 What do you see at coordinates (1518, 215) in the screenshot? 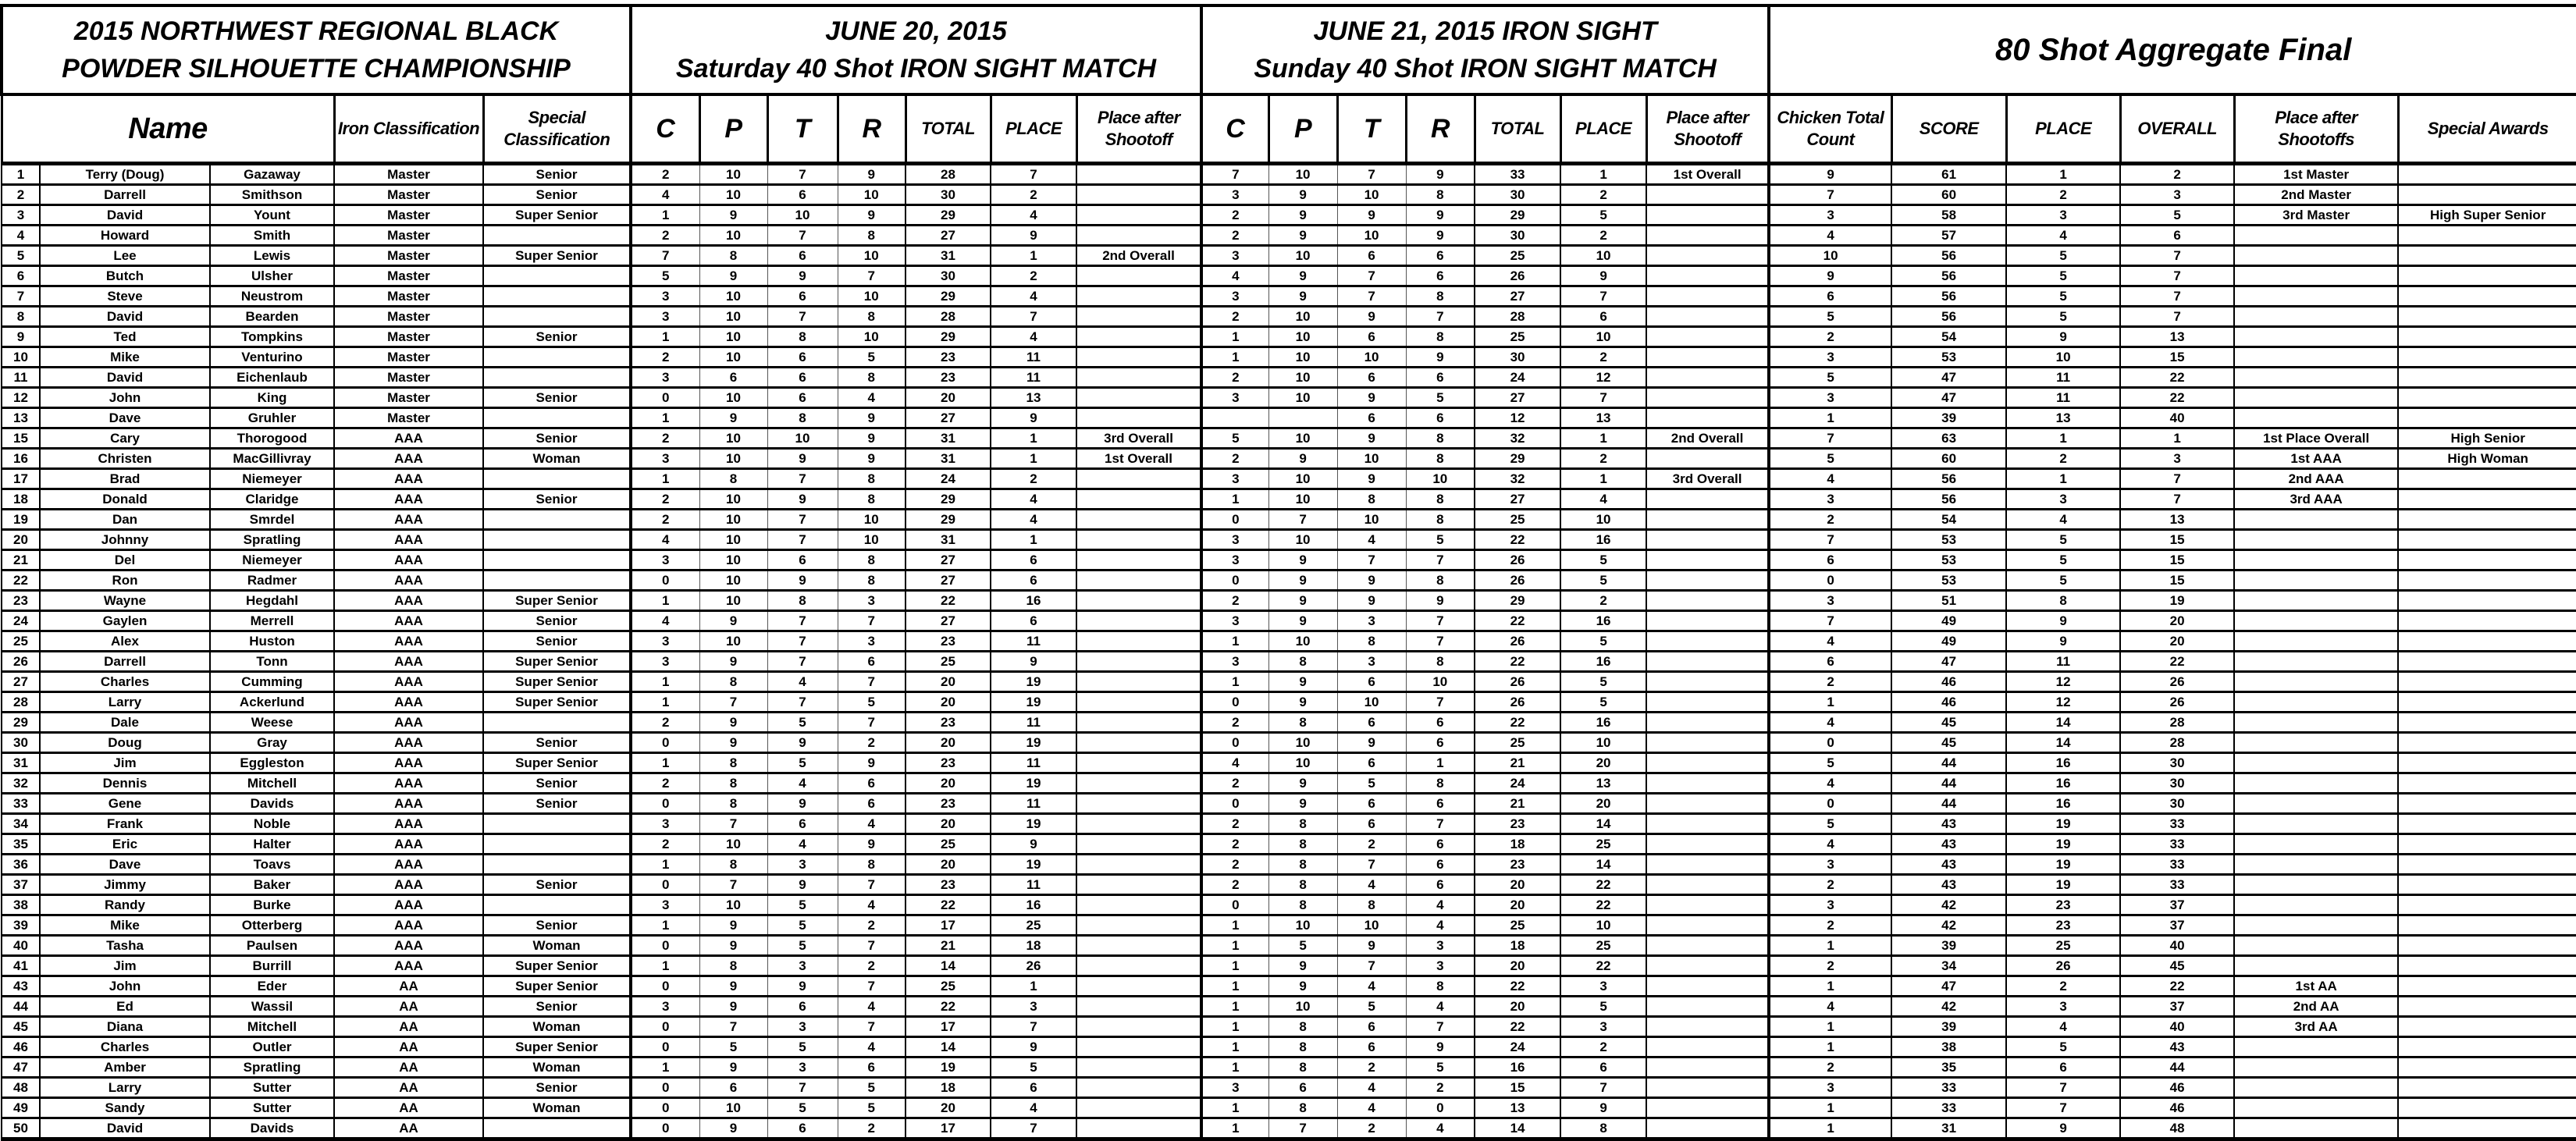
I see `day2-total: 29` at bounding box center [1518, 215].